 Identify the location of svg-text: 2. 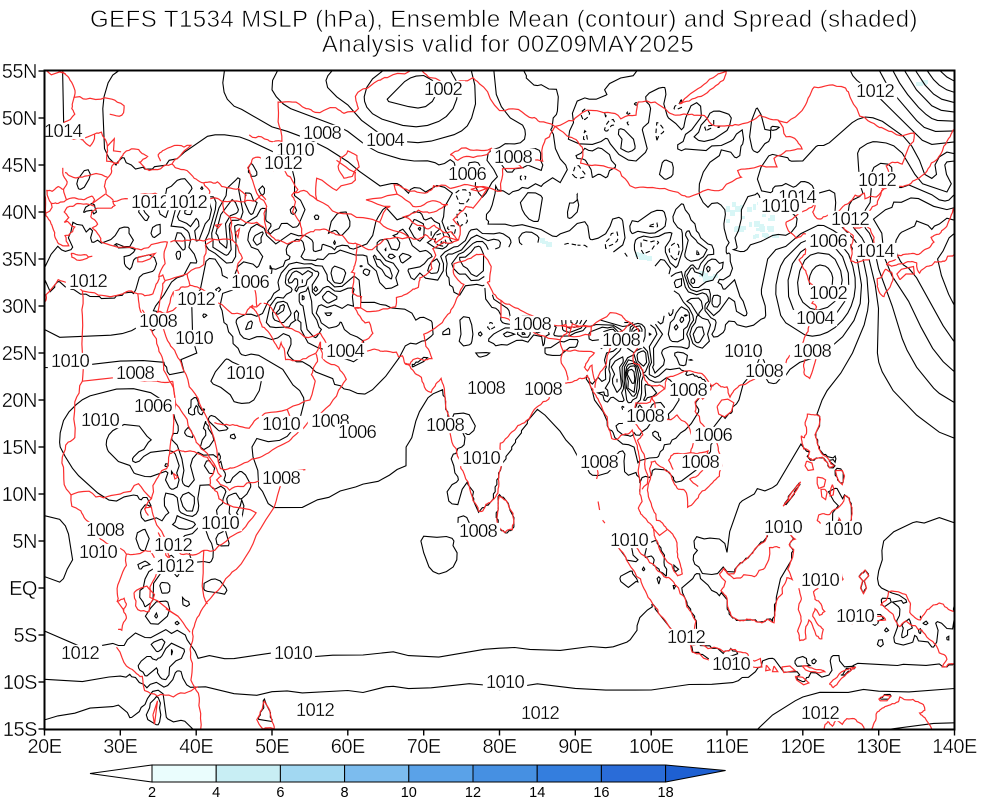
(152, 792).